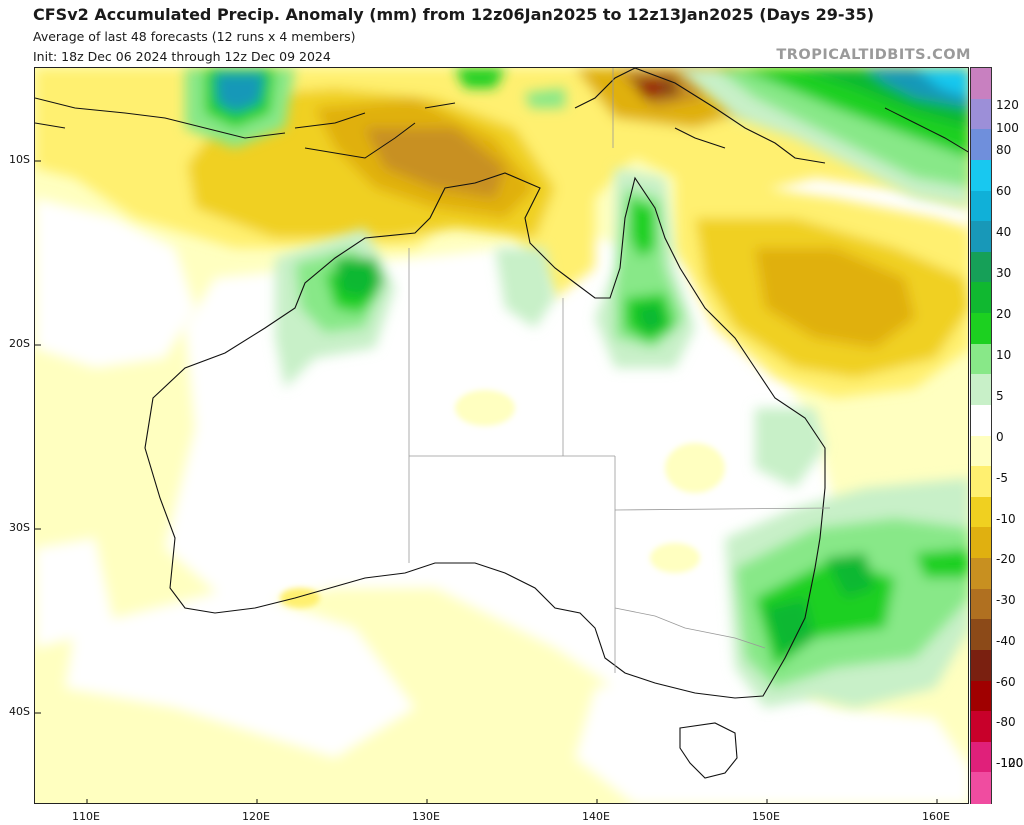 The height and width of the screenshot is (825, 1024). What do you see at coordinates (1006, 682) in the screenshot?
I see `colorbar-label: -60` at bounding box center [1006, 682].